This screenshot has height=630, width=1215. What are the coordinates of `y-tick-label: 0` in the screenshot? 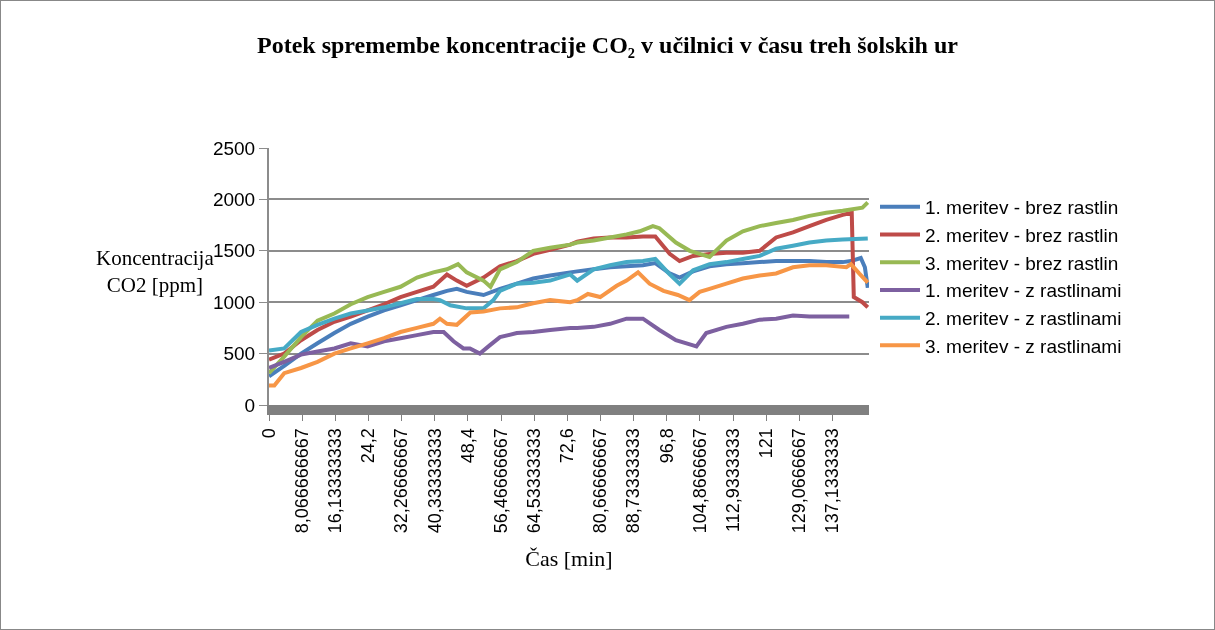 It's located at (250, 405).